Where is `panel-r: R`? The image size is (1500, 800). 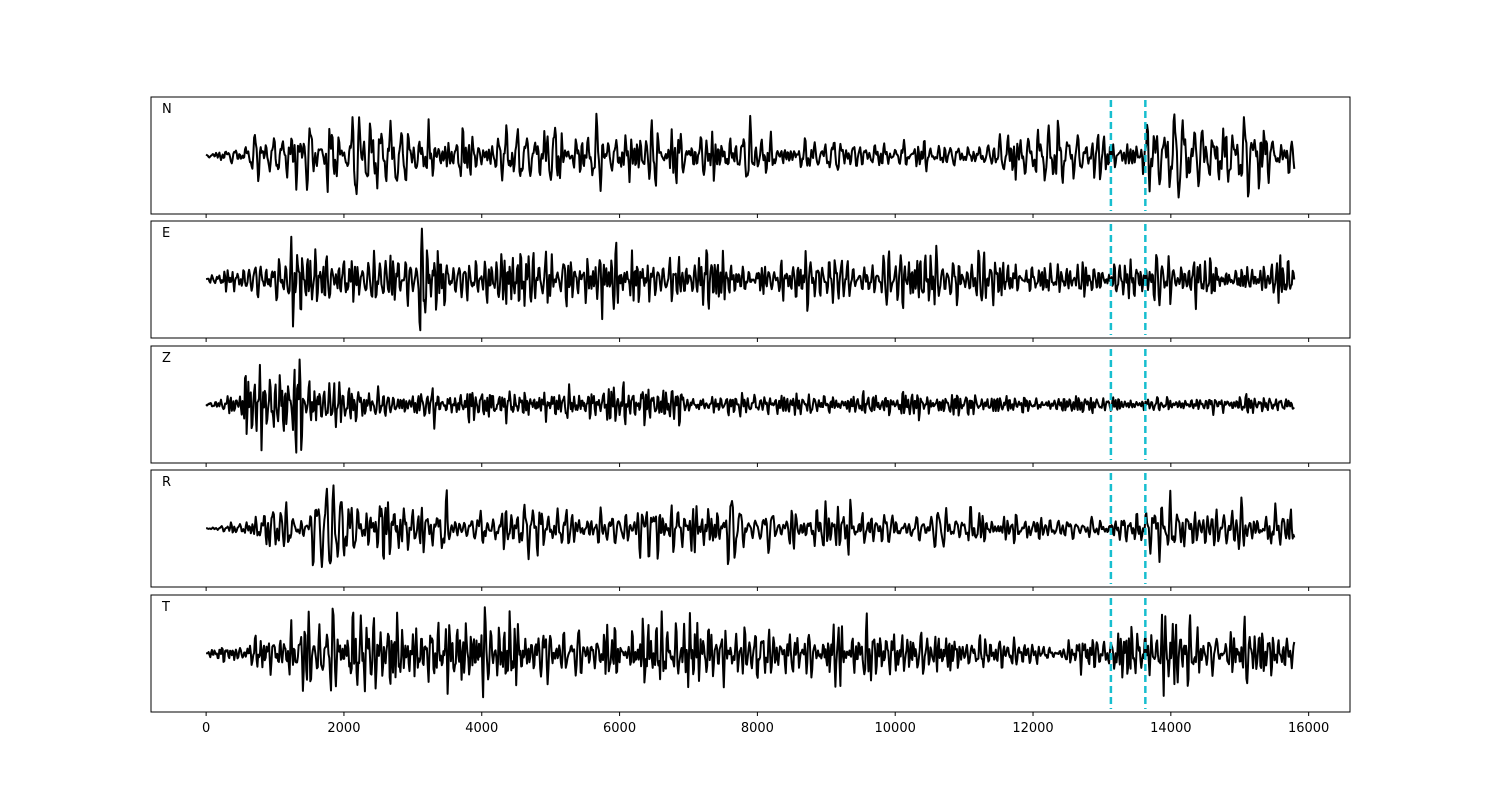 panel-r: R is located at coordinates (750, 530).